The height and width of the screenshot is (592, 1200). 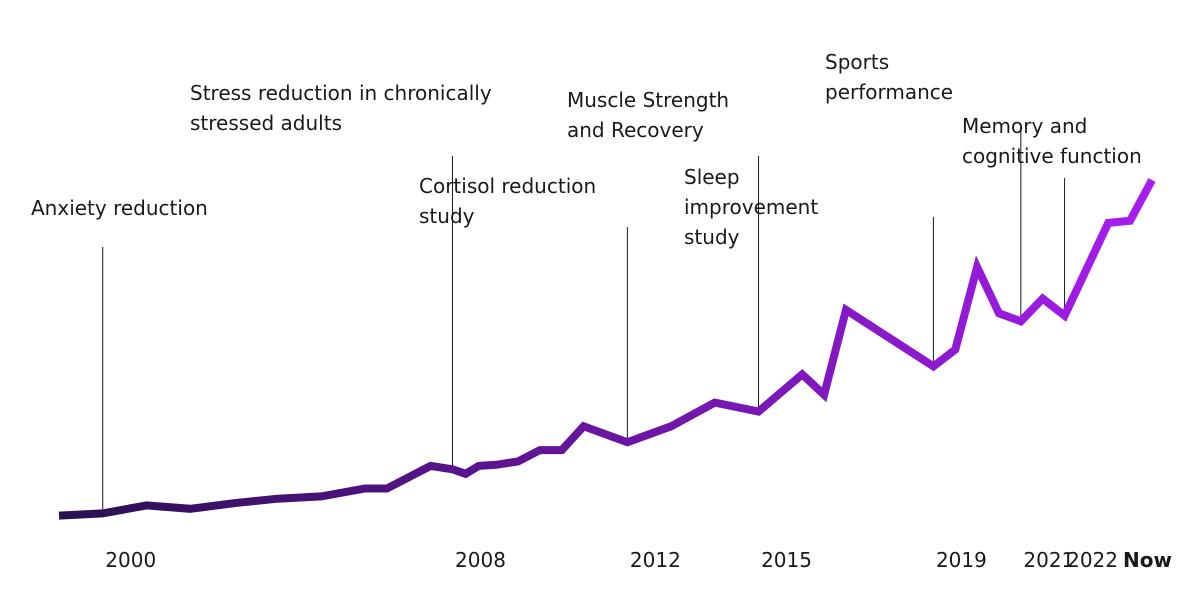 I want to click on x-tick-label: 2008, so click(x=480, y=560).